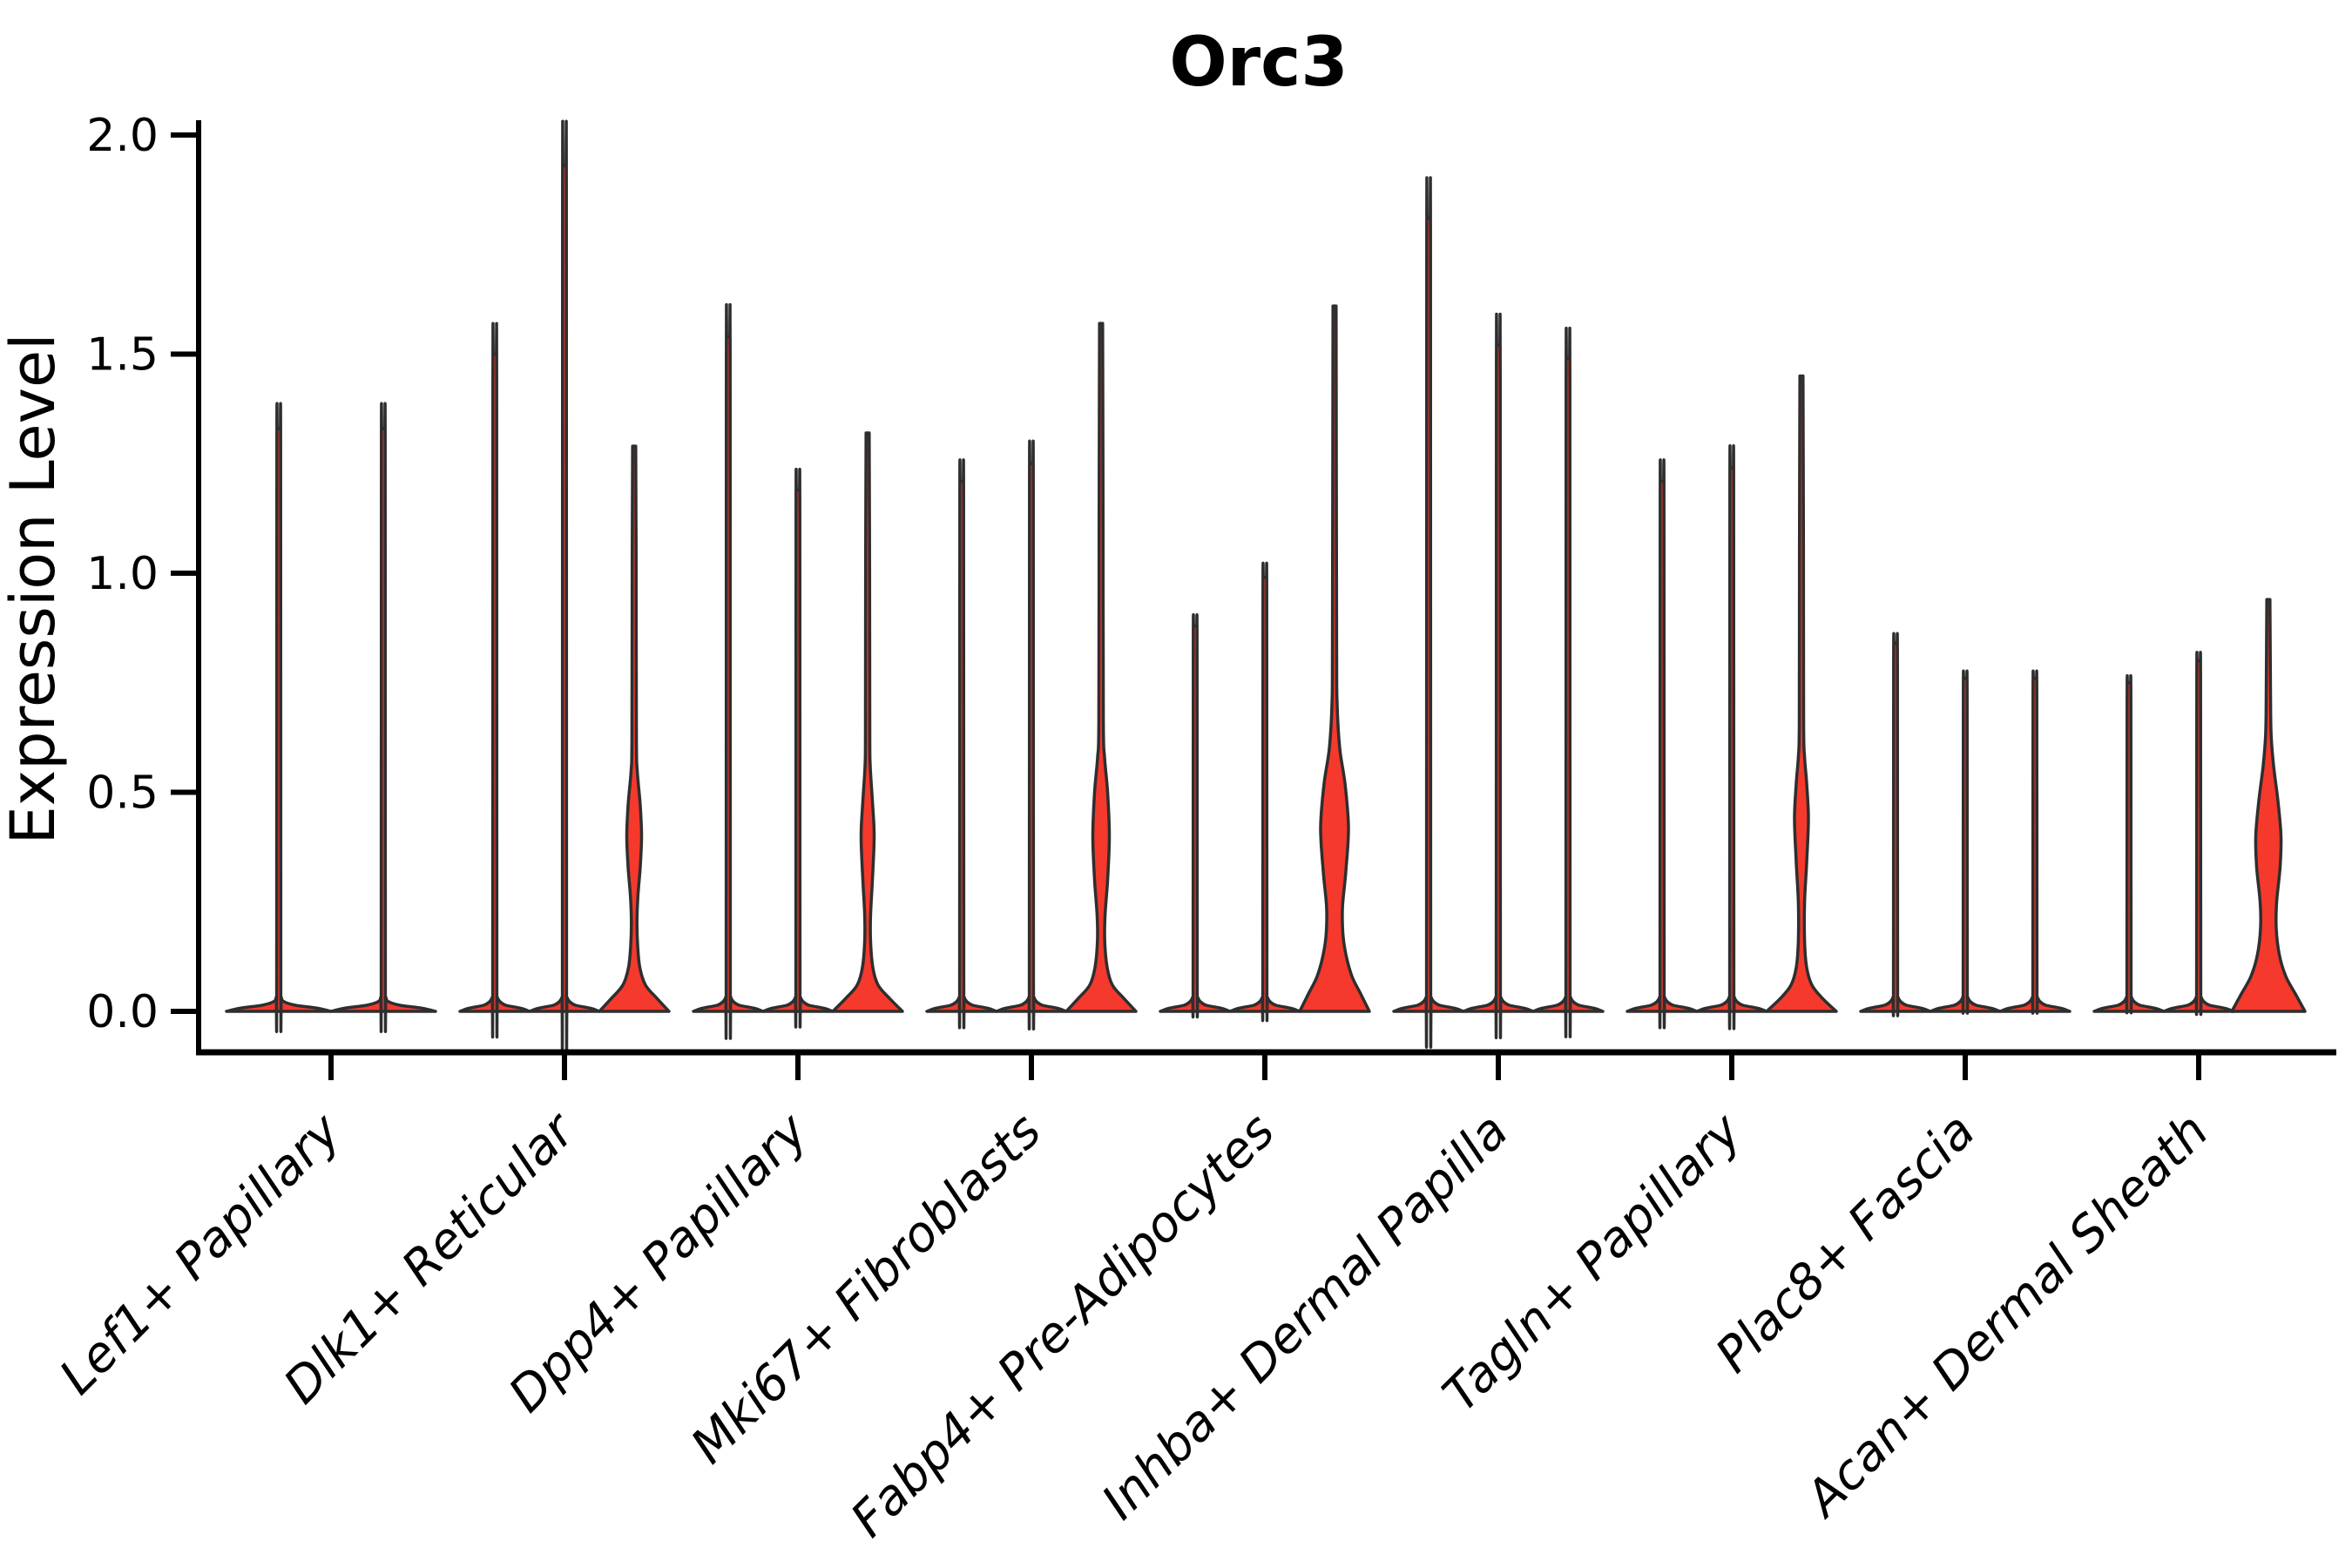 The image size is (2352, 1568). Describe the element at coordinates (122, 1012) in the screenshot. I see `y-tick-label: 0.0` at that location.